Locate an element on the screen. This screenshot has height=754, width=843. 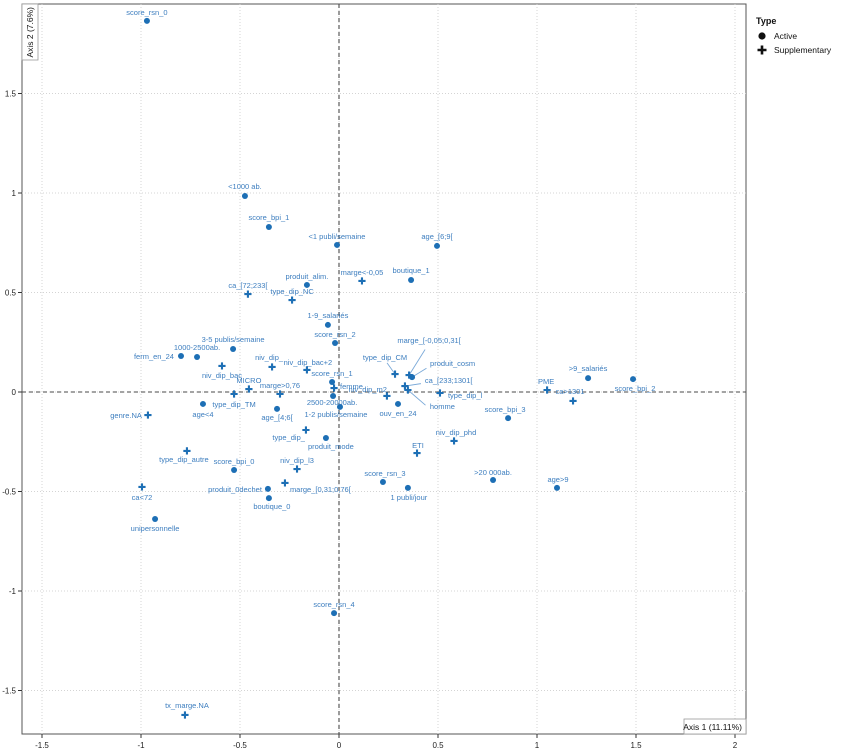
point-label-score-rsn-2: score_rsn_2 is located at coordinates (334, 334).